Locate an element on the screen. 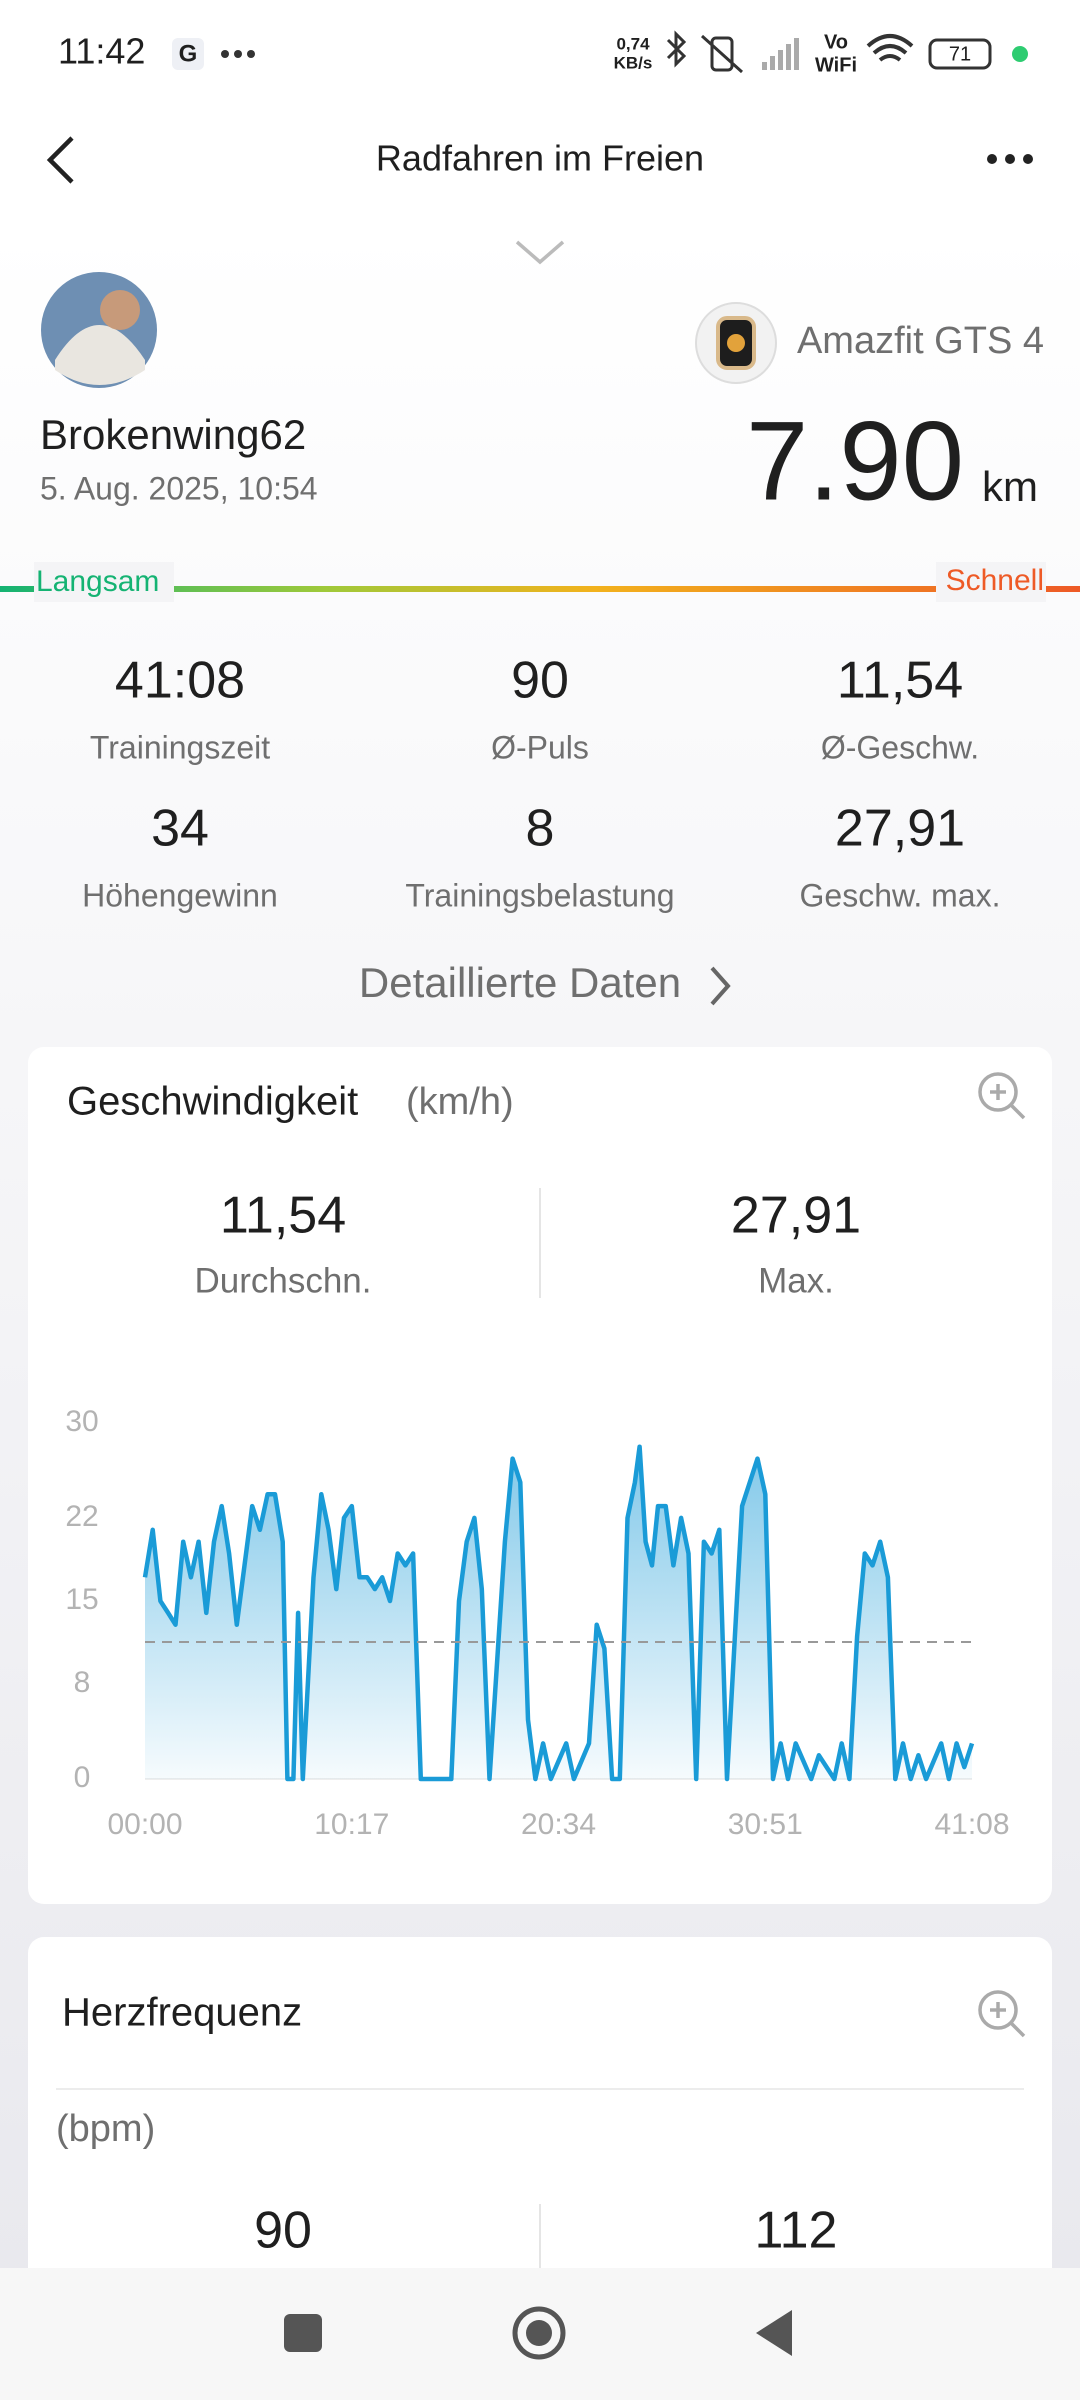  y-tick-label: 8 is located at coordinates (82, 1682).